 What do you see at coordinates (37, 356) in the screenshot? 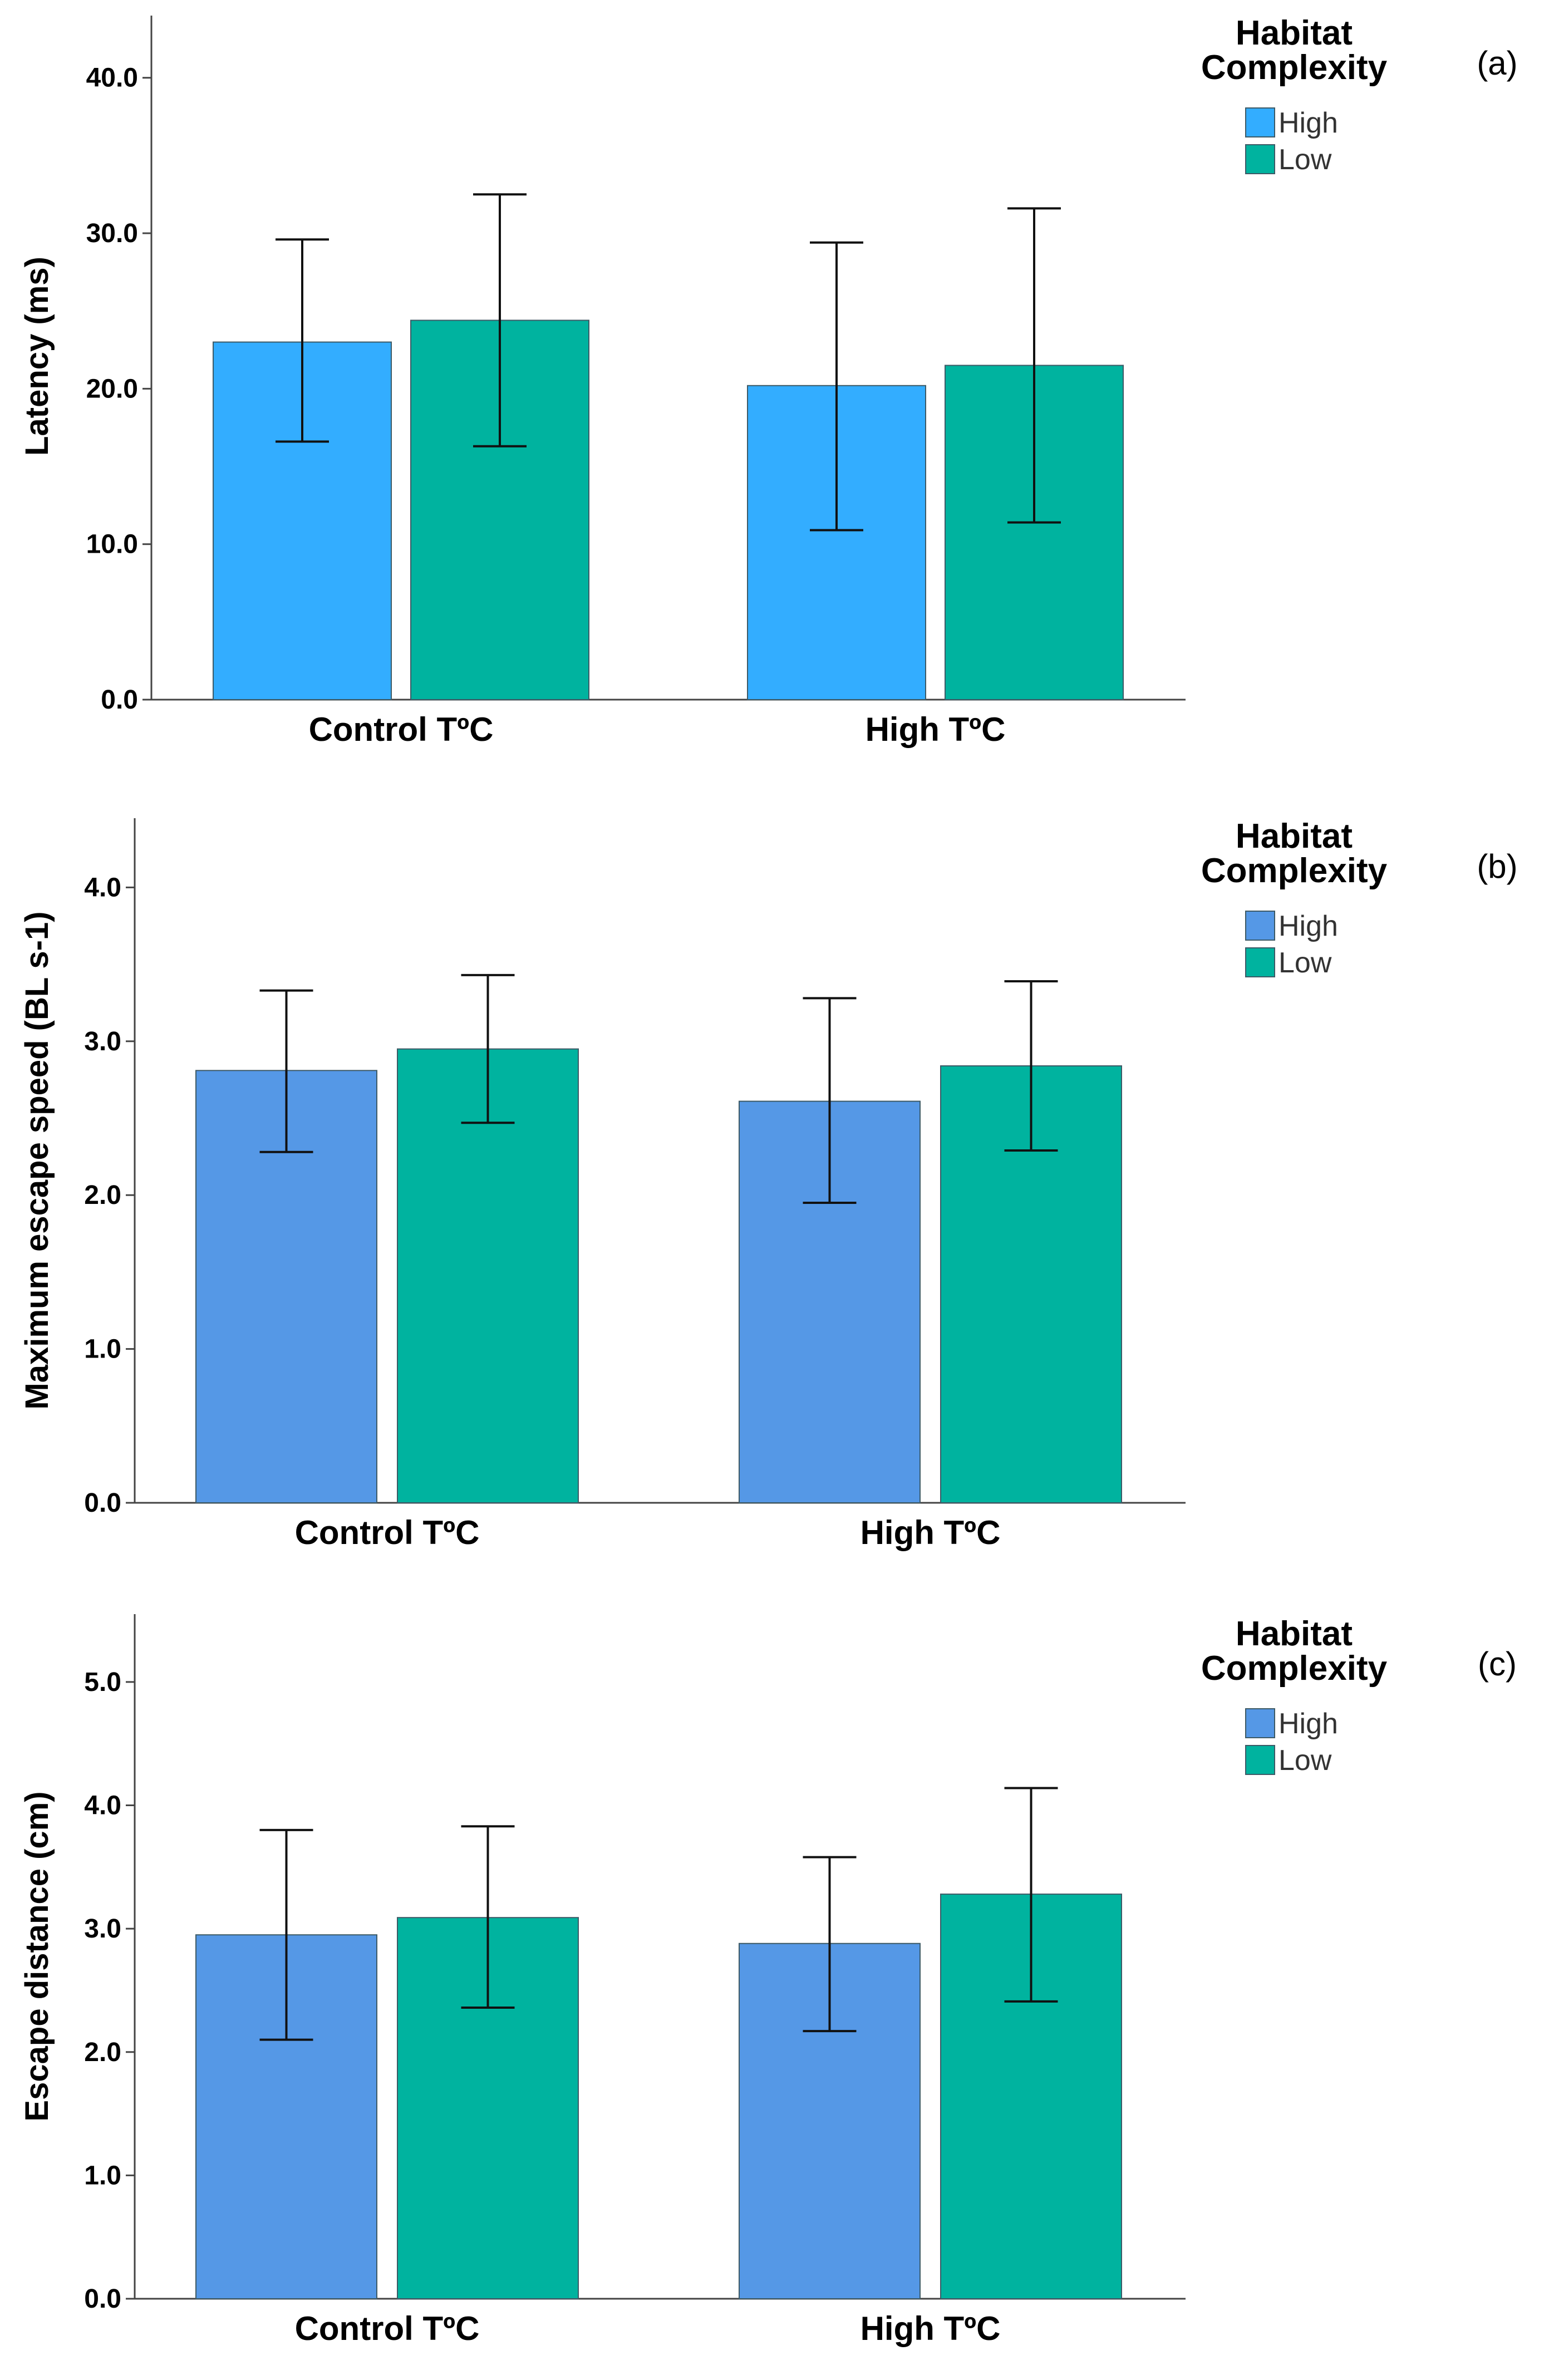
I see `y-axis-label: Latency (ms)` at bounding box center [37, 356].